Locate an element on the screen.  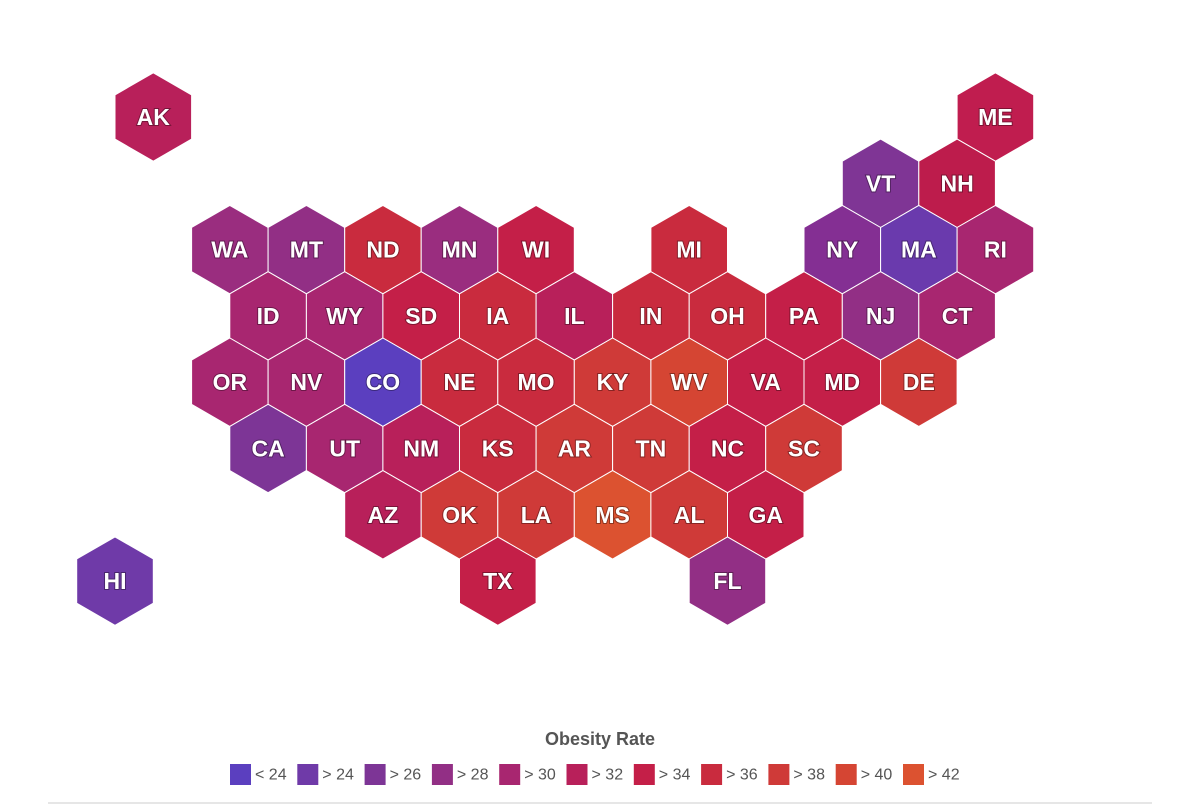
legend-label: > 30 is located at coordinates (540, 775).